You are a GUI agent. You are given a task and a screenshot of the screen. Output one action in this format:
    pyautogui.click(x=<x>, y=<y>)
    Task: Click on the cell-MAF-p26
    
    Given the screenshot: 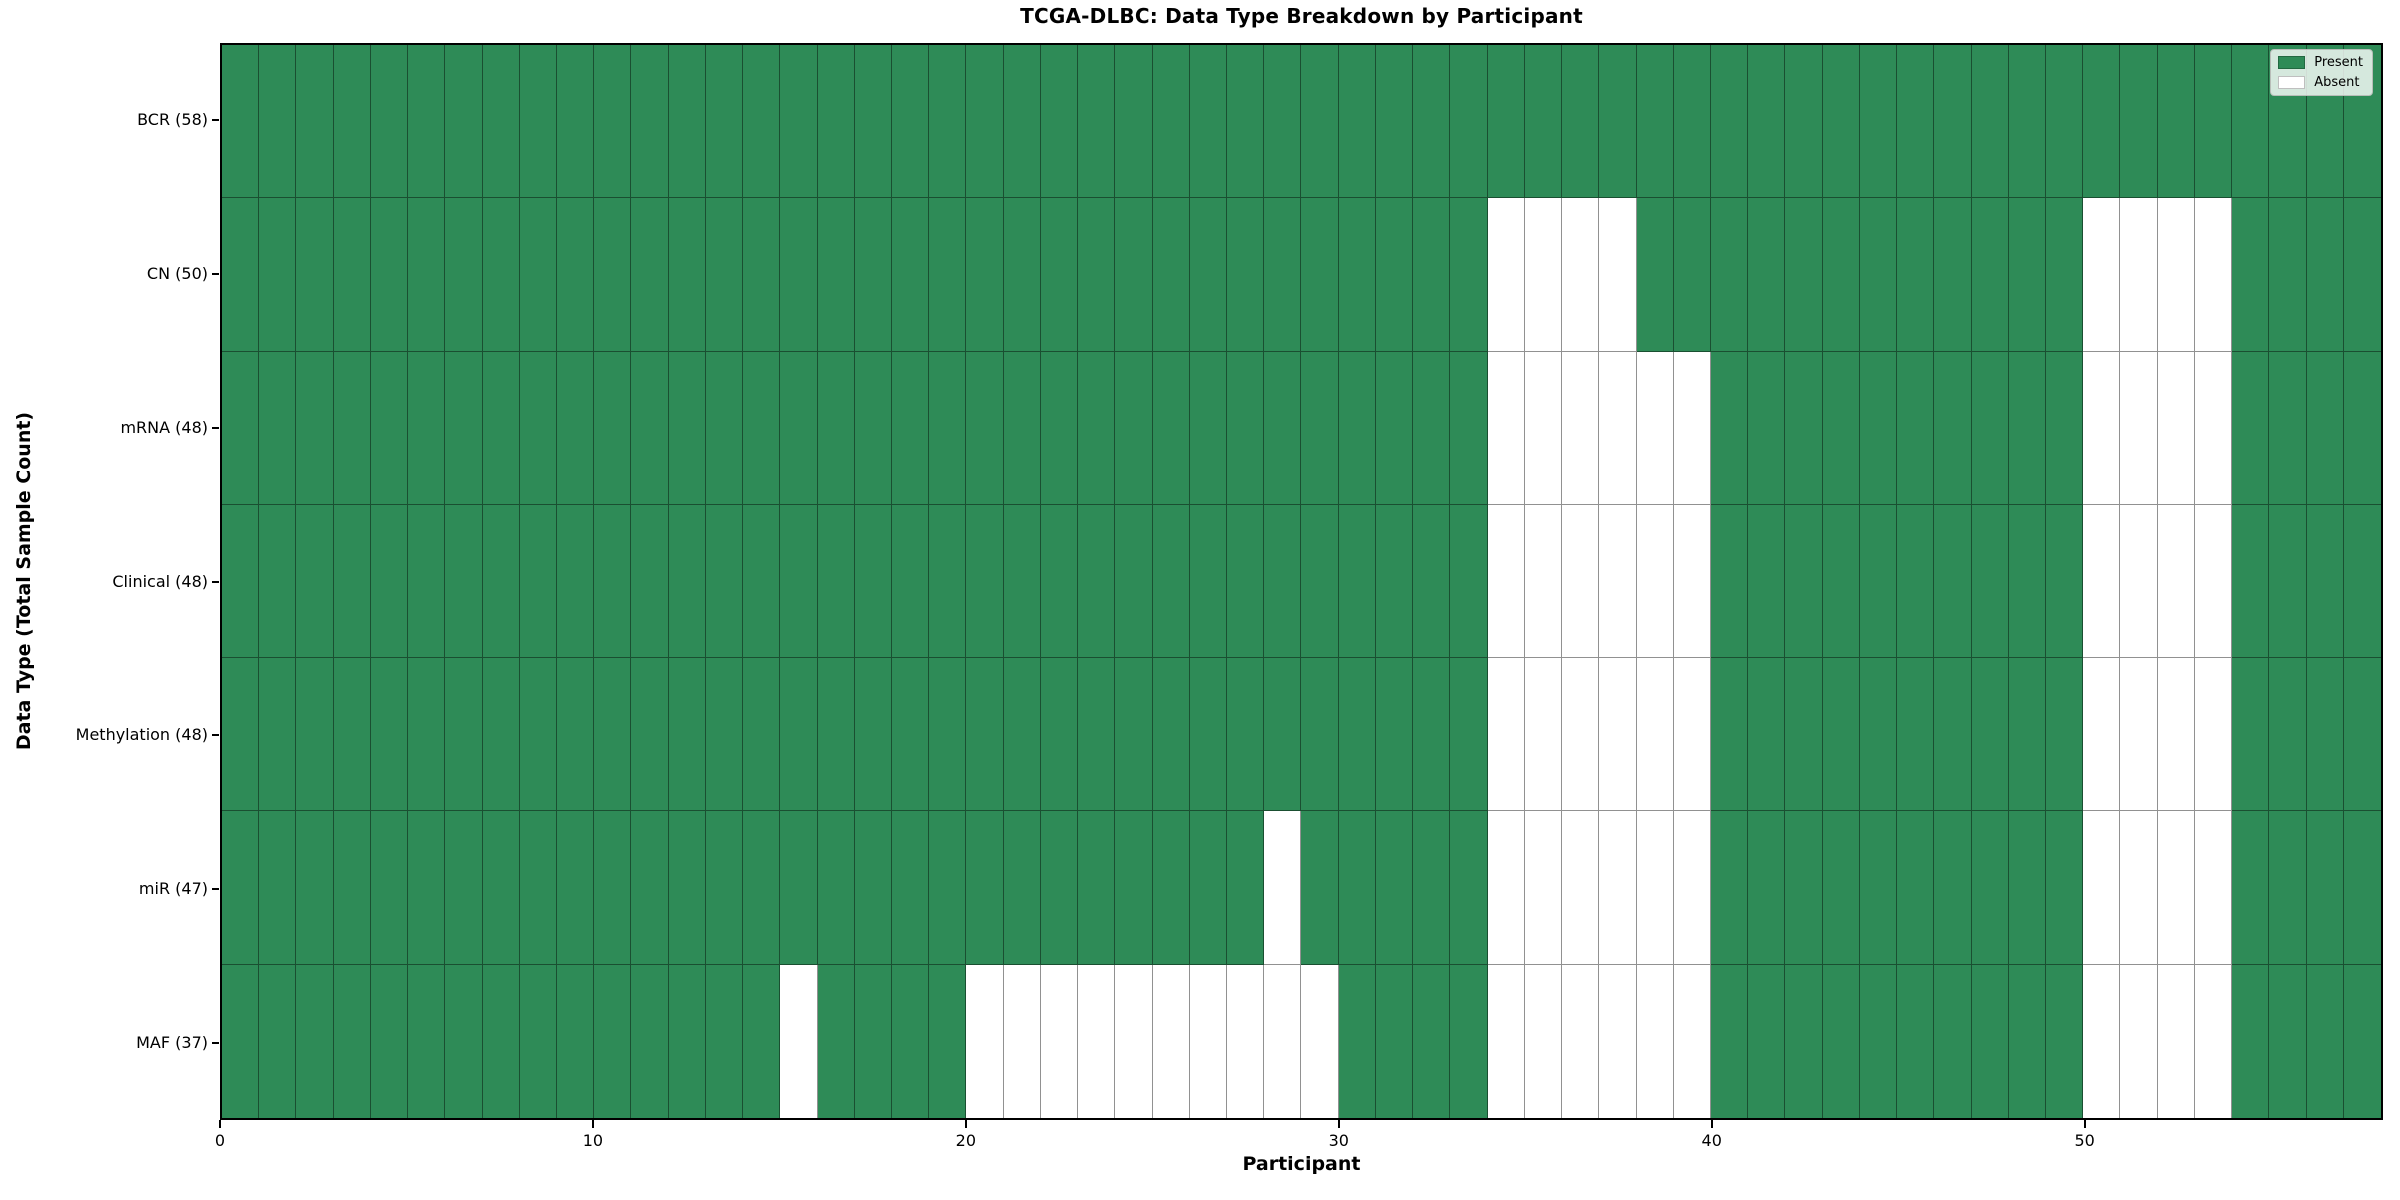 What is the action you would take?
    pyautogui.click(x=1208, y=1041)
    